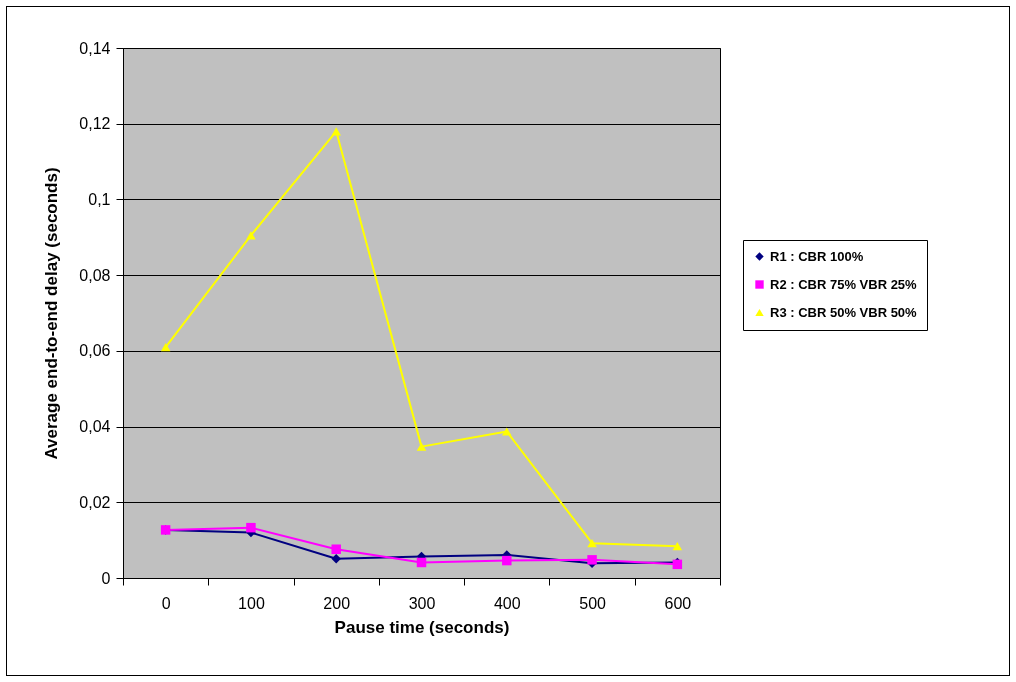  I want to click on y-tick-label: 0,08, so click(95, 275).